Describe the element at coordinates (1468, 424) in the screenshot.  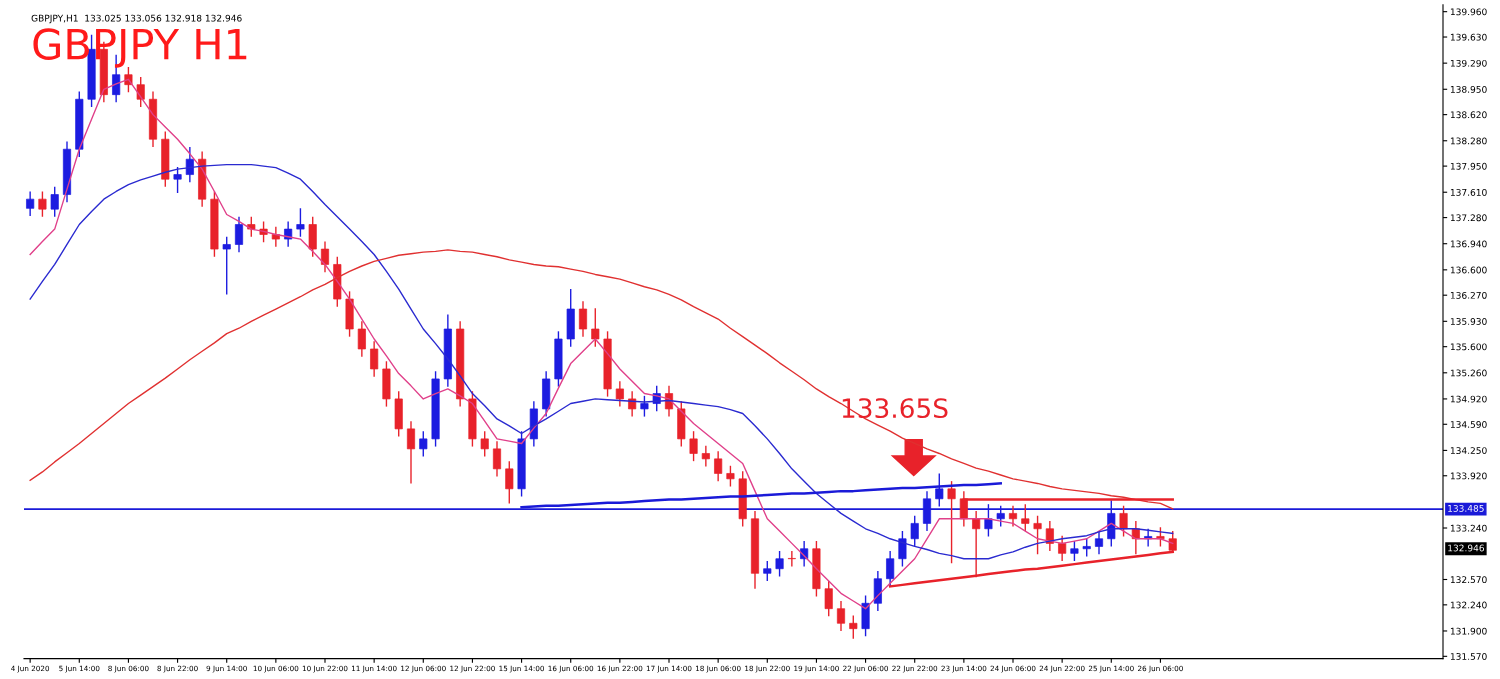
I see `y-tick-label: 134.590` at that location.